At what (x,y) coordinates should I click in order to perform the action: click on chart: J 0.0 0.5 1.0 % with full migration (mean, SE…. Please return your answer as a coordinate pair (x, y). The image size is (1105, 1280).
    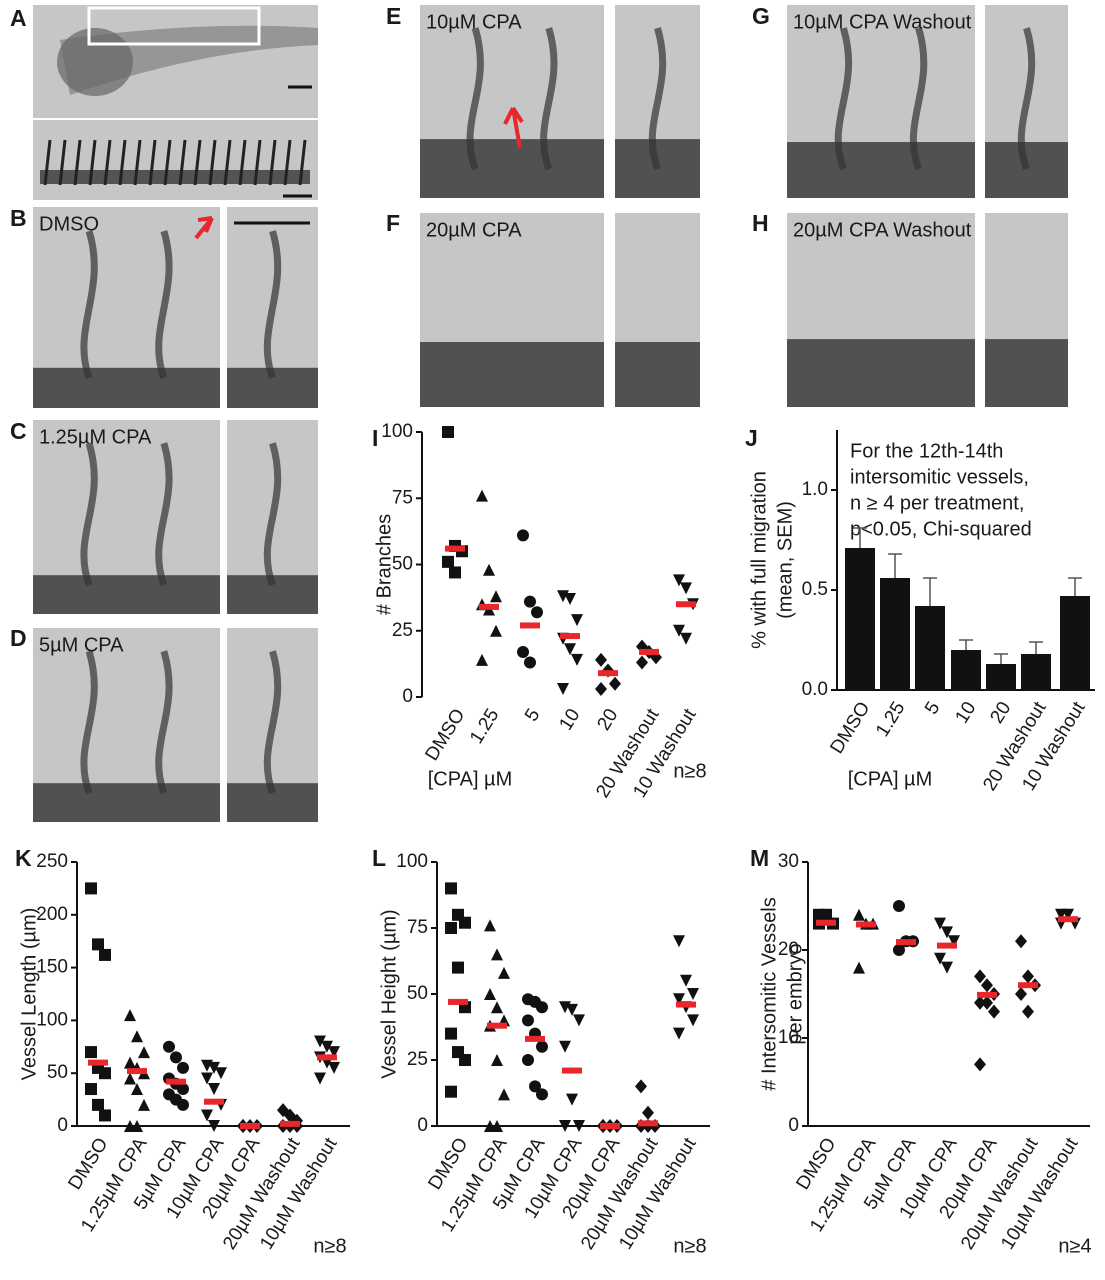
    Looking at the image, I should click on (920, 610).